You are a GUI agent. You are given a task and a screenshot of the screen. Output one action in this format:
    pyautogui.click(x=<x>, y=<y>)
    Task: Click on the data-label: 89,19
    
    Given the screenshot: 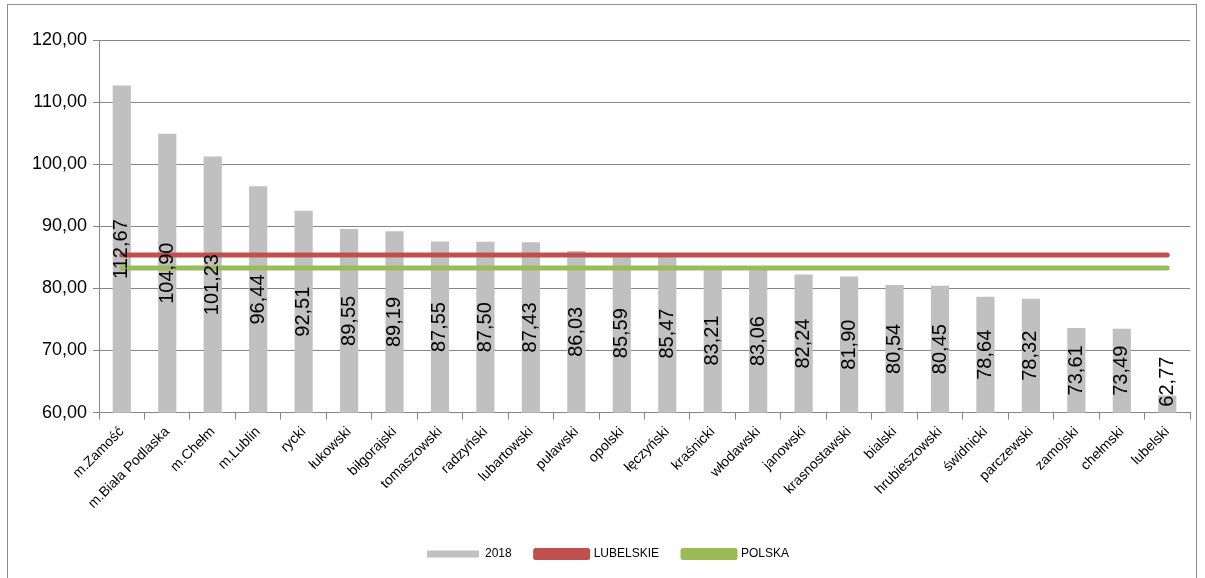 What is the action you would take?
    pyautogui.click(x=393, y=322)
    